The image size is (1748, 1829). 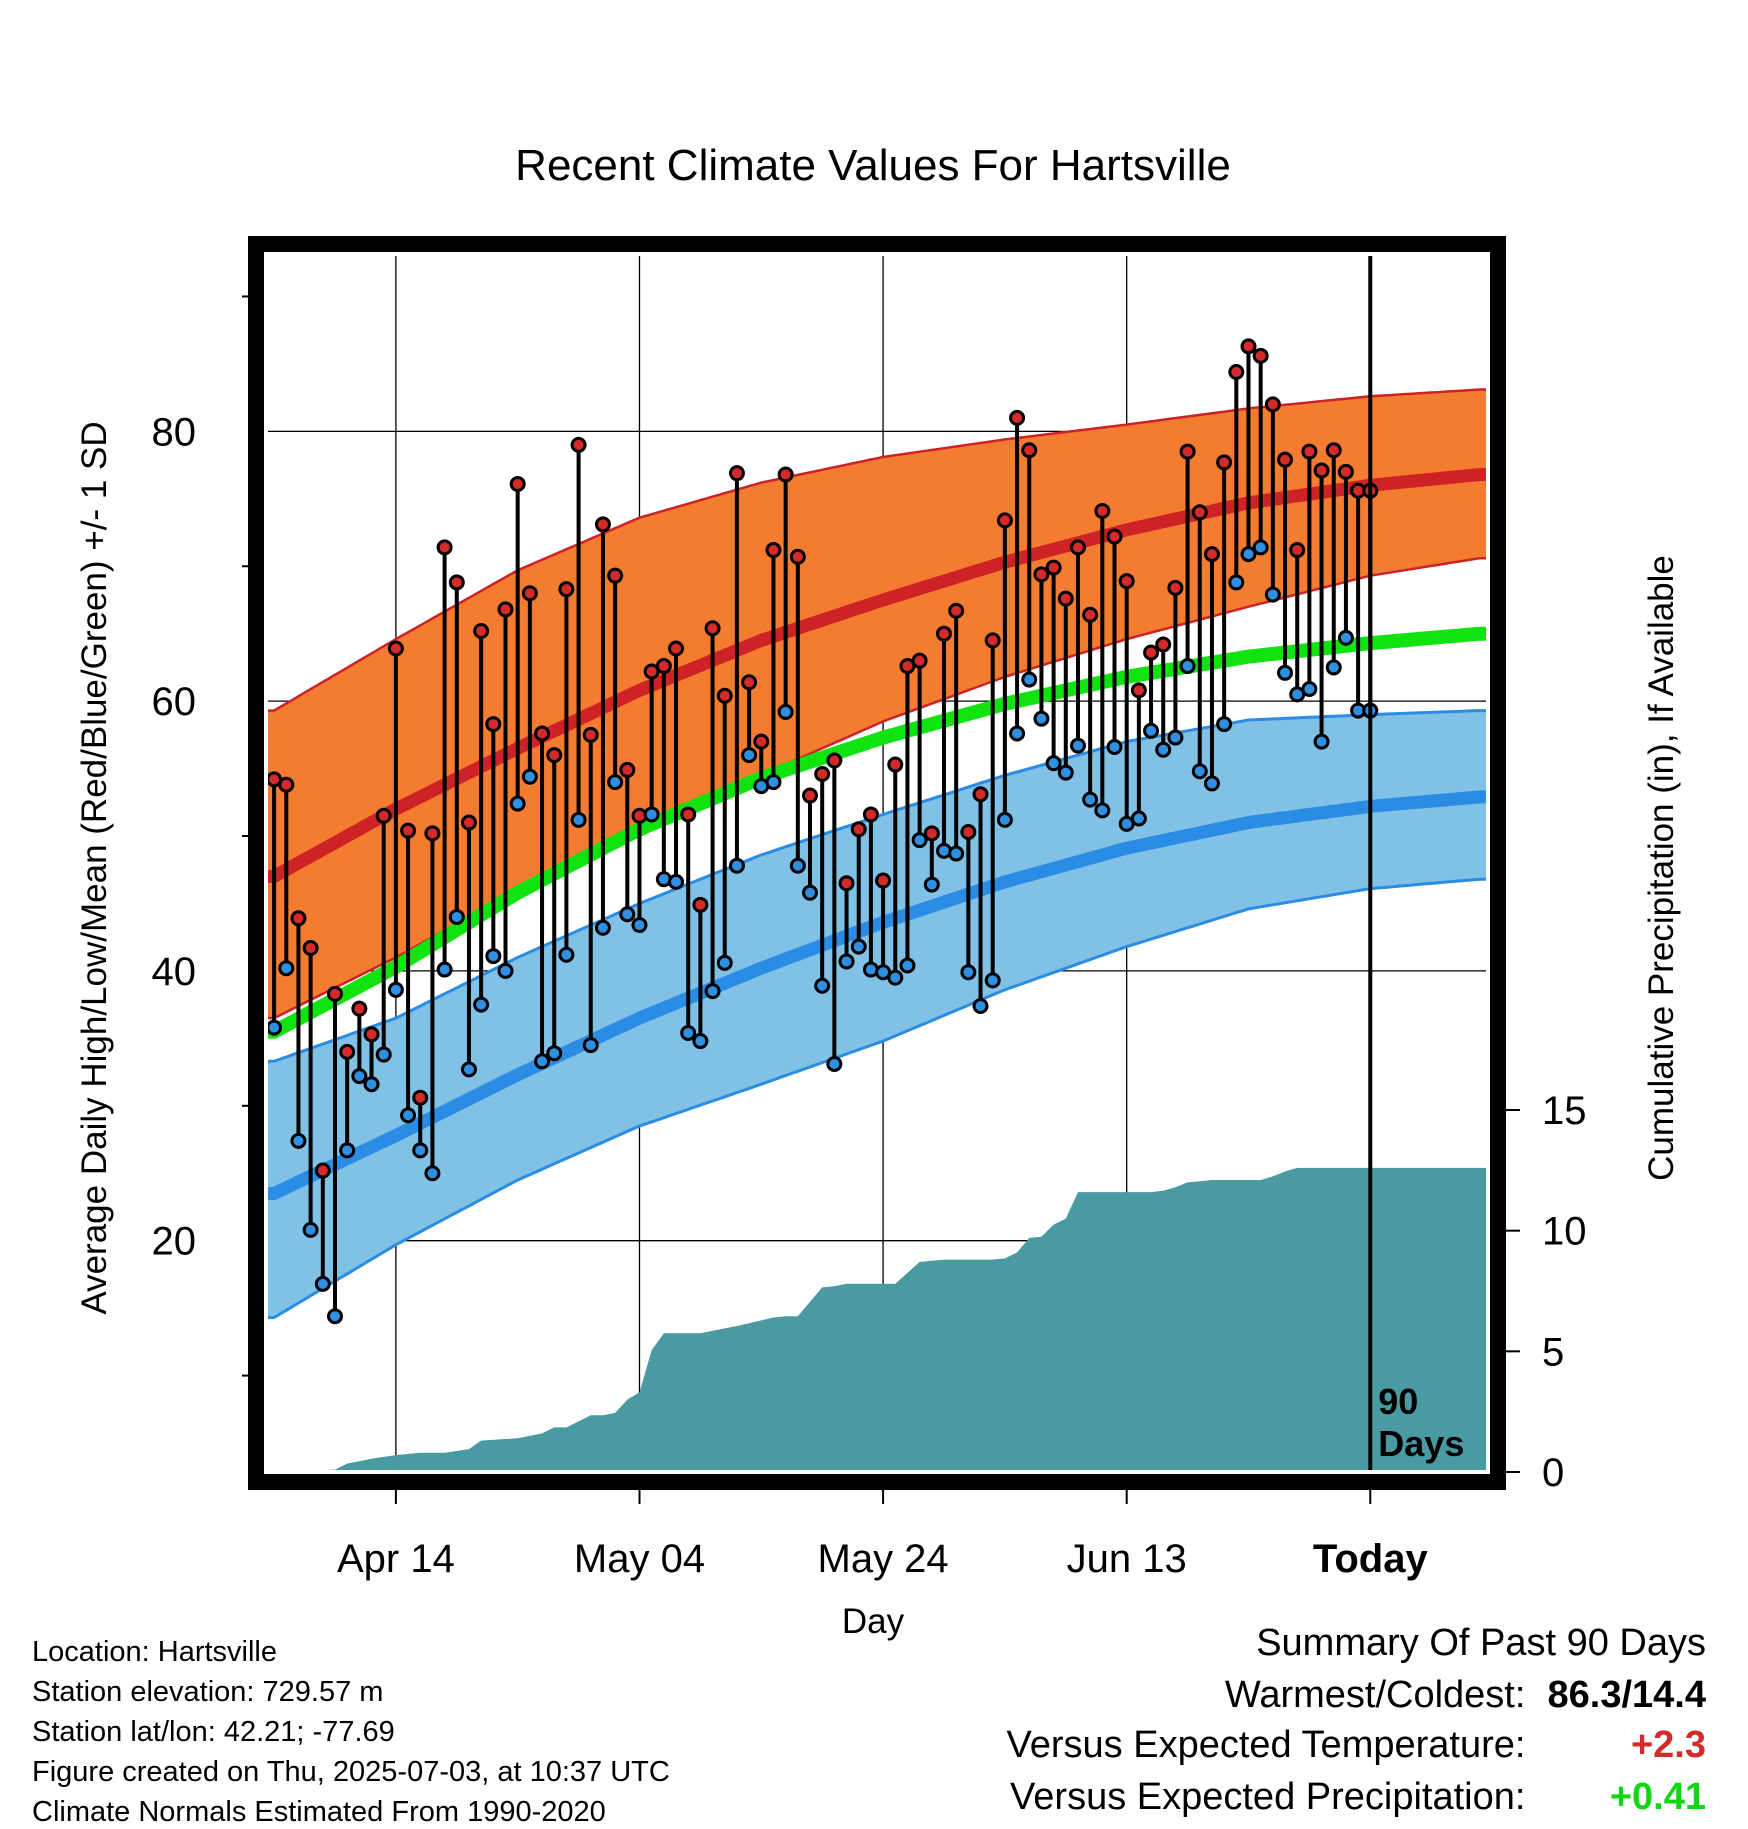 I want to click on summary-title: Summary Of Past 90 Days, so click(x=1481, y=1643).